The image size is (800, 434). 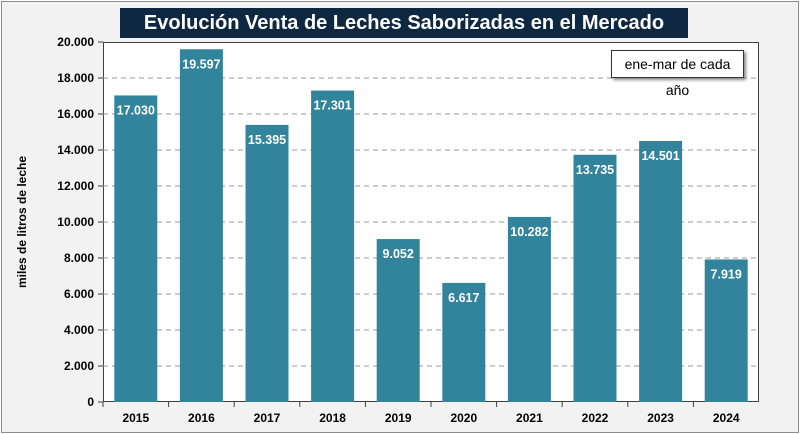 What do you see at coordinates (75, 78) in the screenshot?
I see `y-tick-label: 18.000` at bounding box center [75, 78].